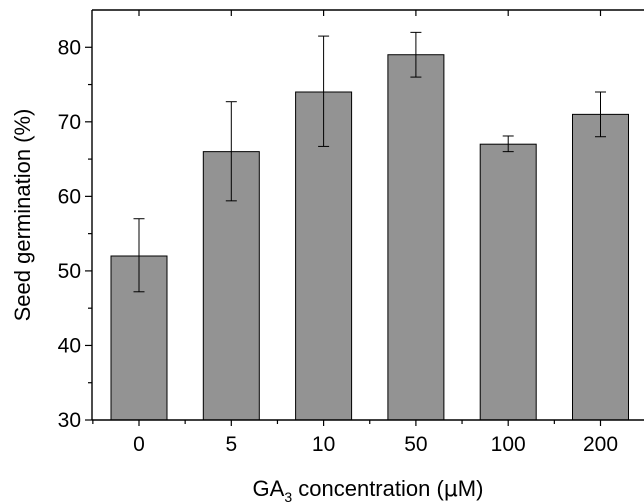 This screenshot has height=502, width=644. What do you see at coordinates (451, 489) in the screenshot?
I see `x-axis-title-mu: μ` at bounding box center [451, 489].